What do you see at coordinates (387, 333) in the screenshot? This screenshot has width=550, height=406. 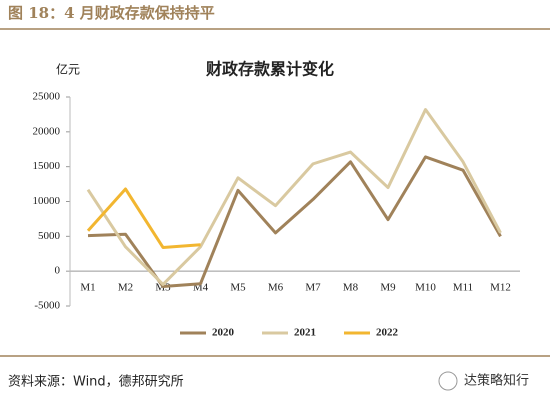 I see `legend-label: 2022` at bounding box center [387, 333].